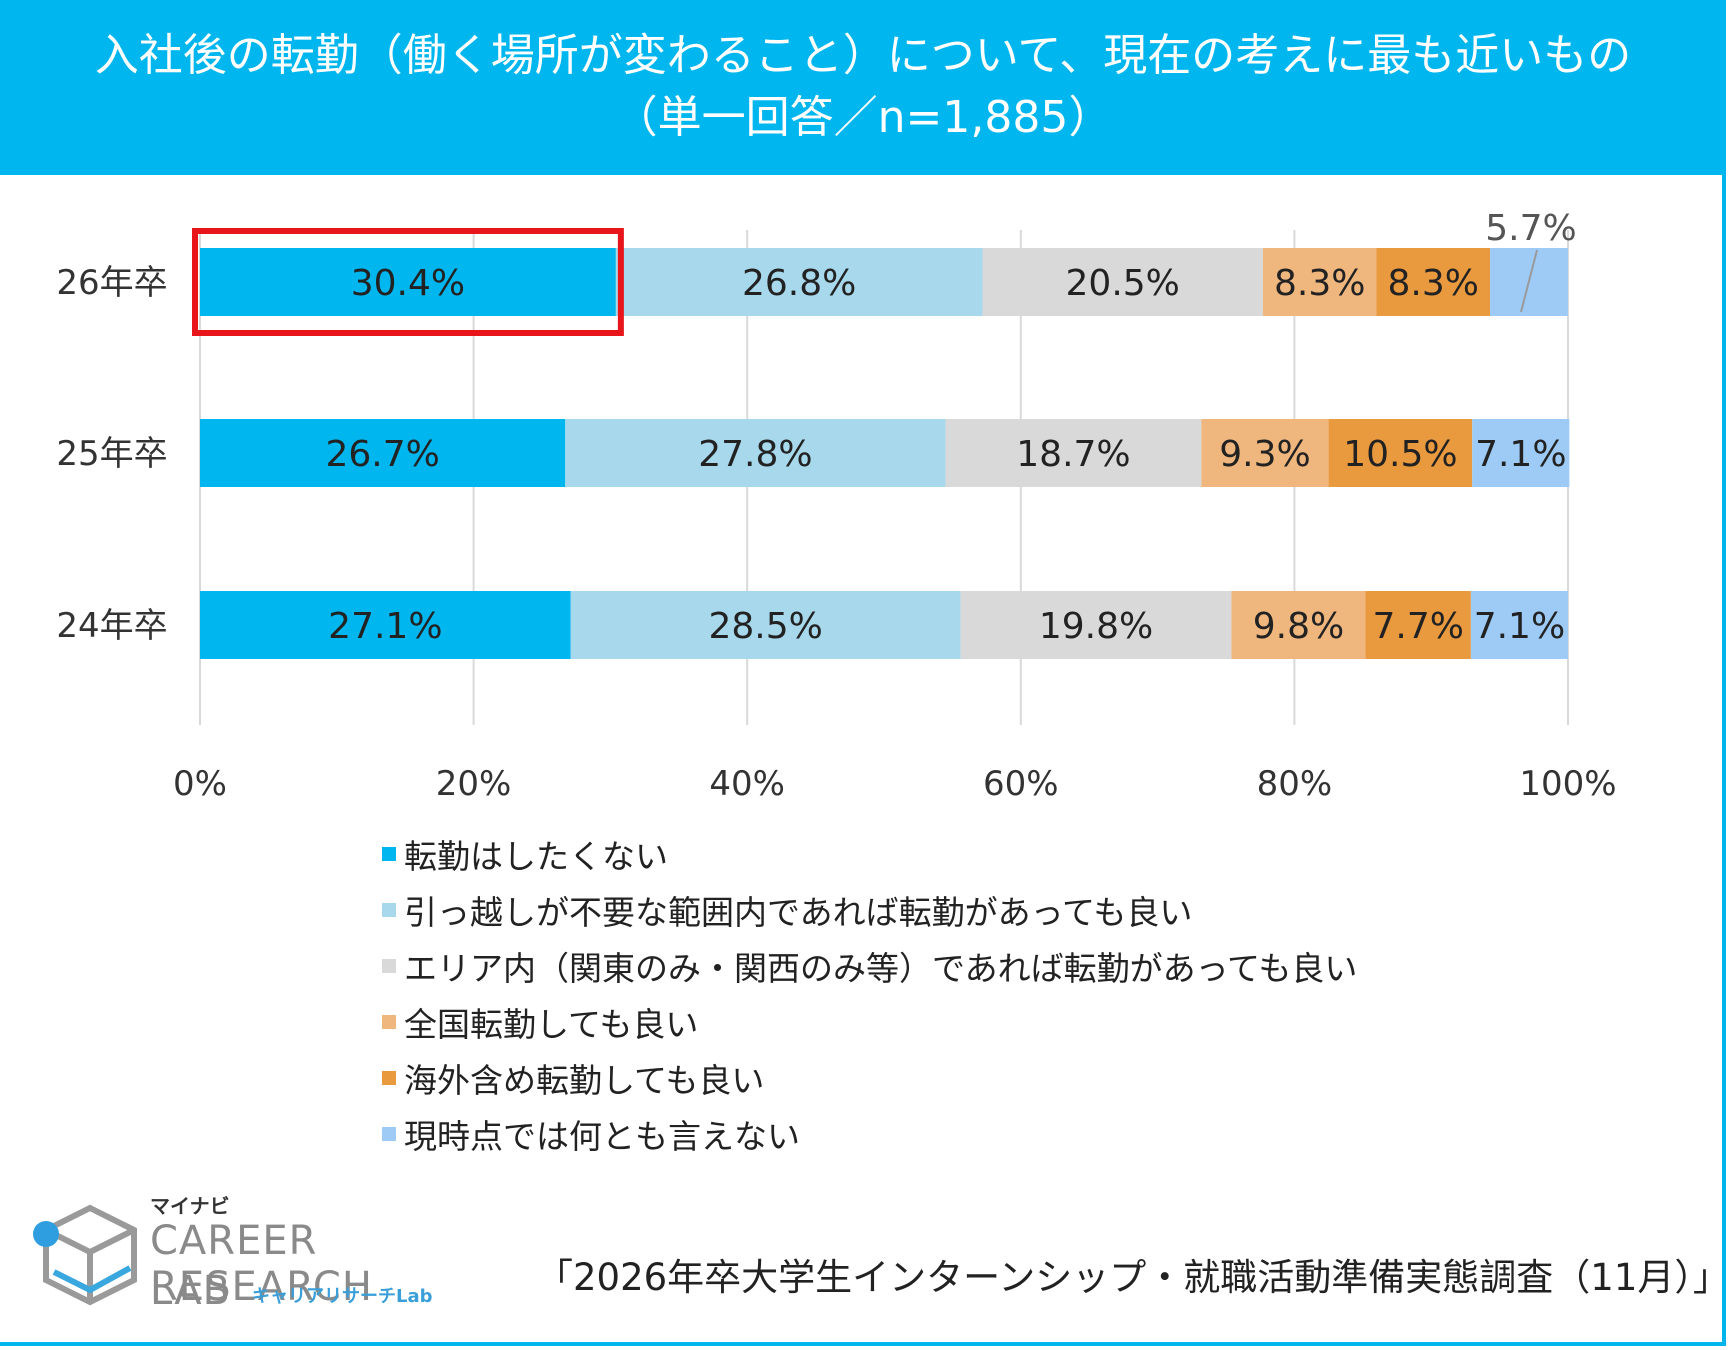 The image size is (1734, 1350). What do you see at coordinates (1567, 784) in the screenshot?
I see `x-tick-label: 100%` at bounding box center [1567, 784].